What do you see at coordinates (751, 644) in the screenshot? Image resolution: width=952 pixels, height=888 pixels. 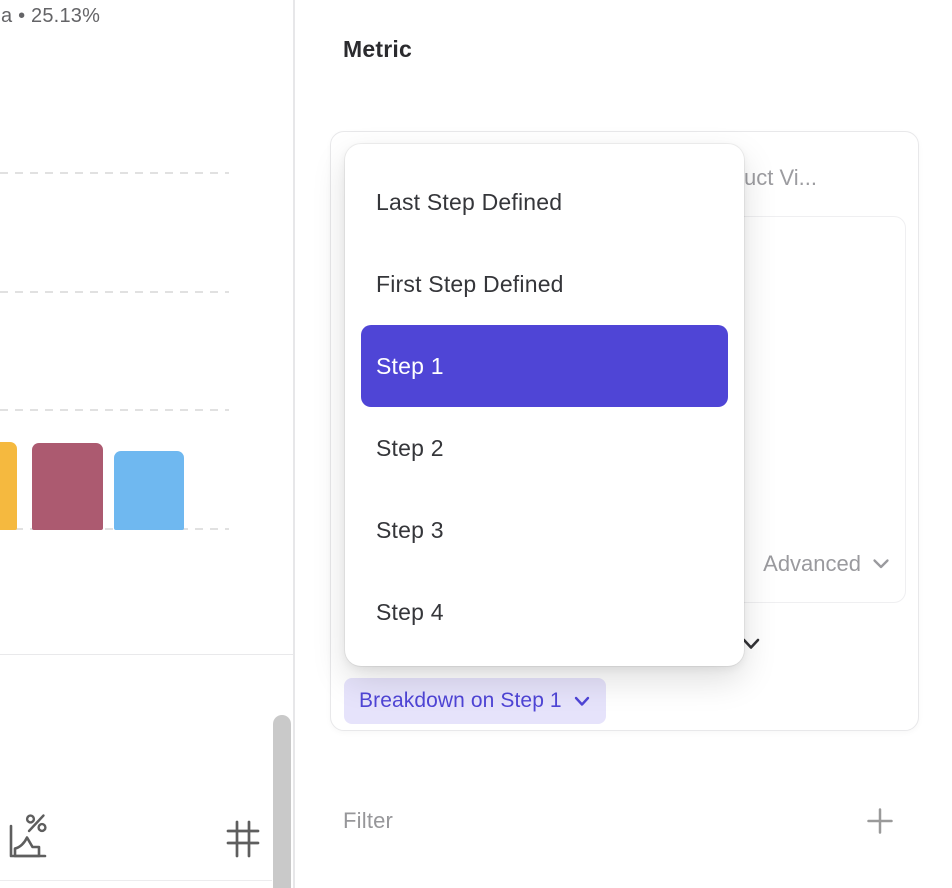 I see `collapse-chevron-icon` at bounding box center [751, 644].